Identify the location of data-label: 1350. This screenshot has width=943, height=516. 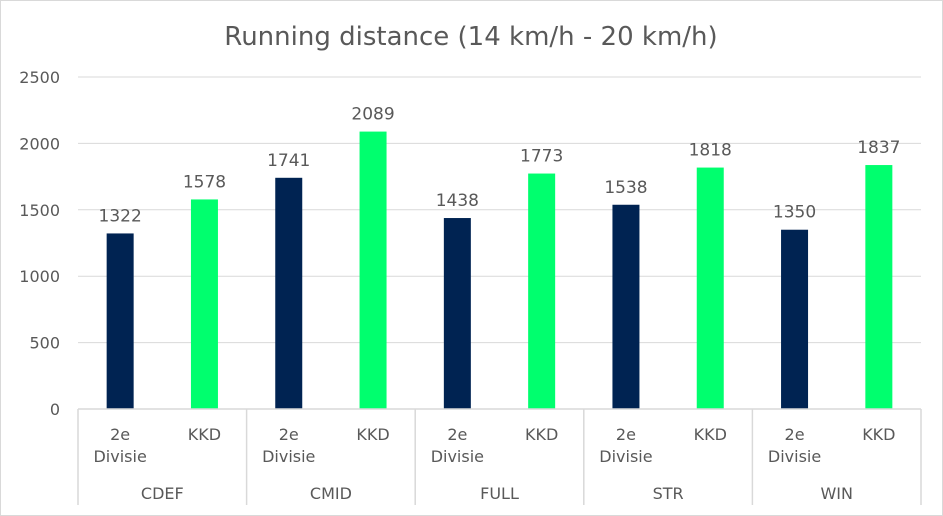
(794, 213).